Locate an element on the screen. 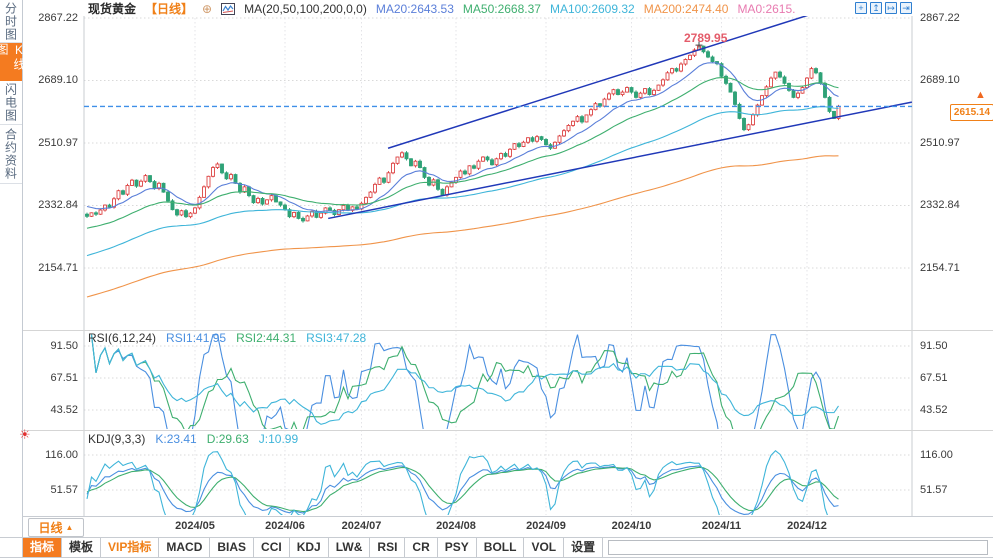 This screenshot has height=558, width=993. ma-settings: MA(20,50,100,200,0,0) is located at coordinates (305, 8).